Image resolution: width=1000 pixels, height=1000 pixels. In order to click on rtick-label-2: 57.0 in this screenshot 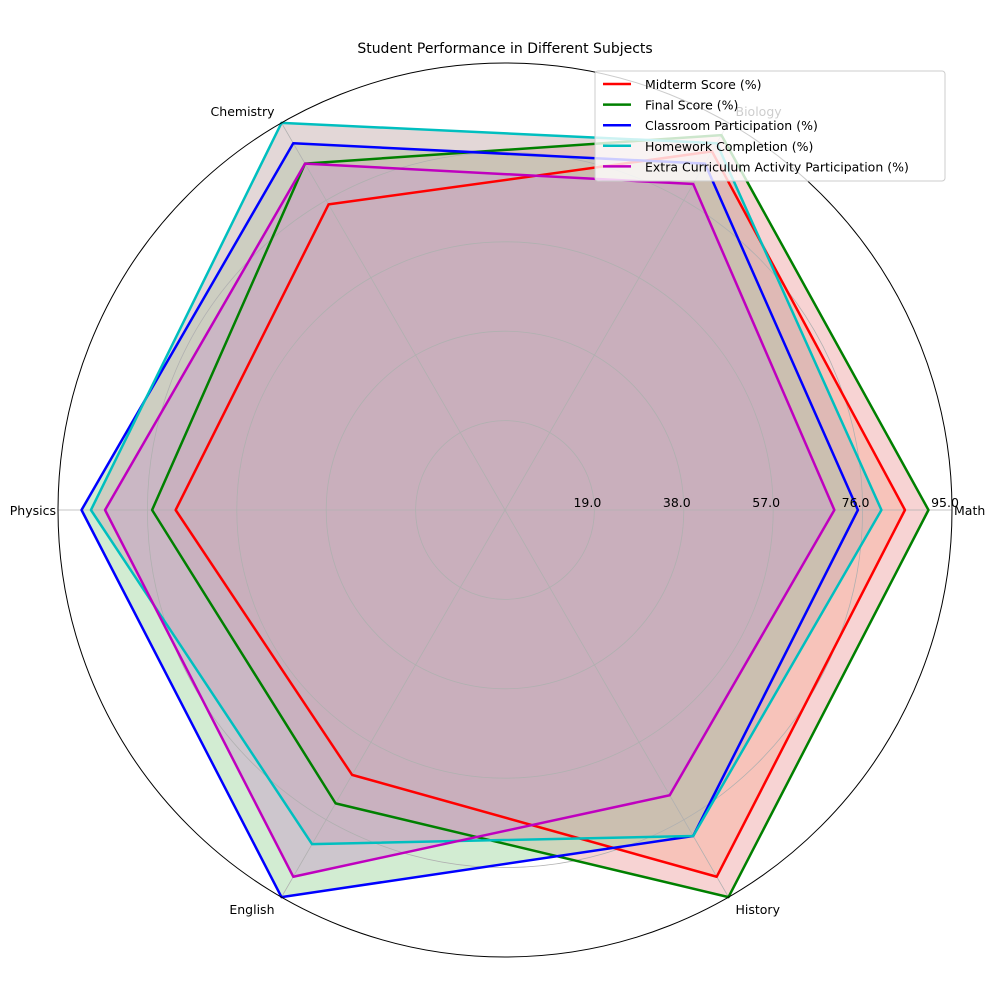, I will do `click(766, 502)`.